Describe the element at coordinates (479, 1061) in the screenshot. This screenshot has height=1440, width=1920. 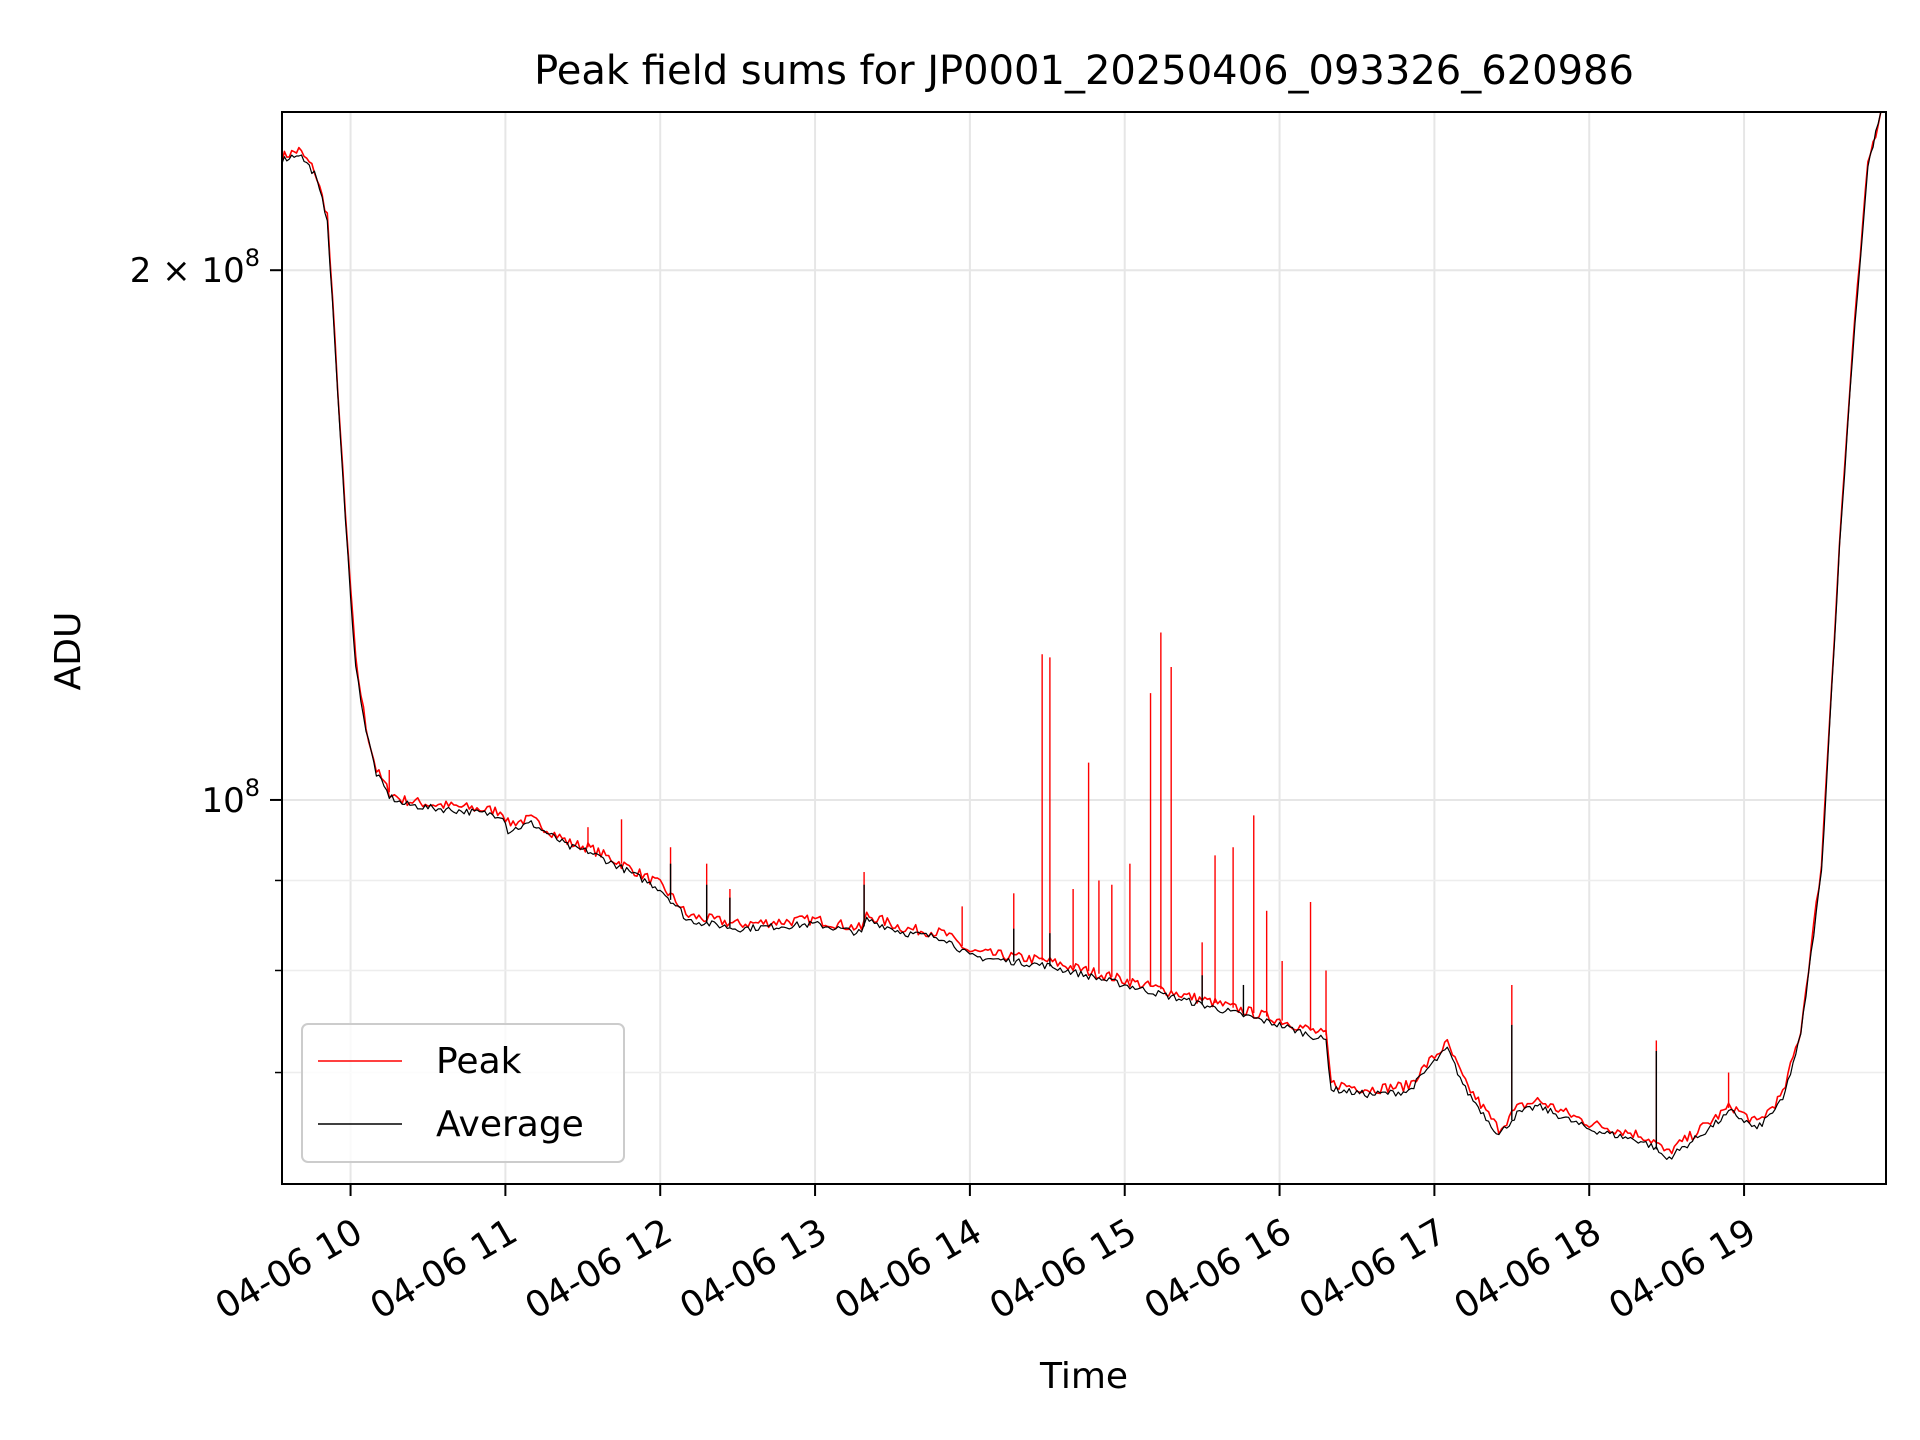
I see `legend-label-peak: Peak` at that location.